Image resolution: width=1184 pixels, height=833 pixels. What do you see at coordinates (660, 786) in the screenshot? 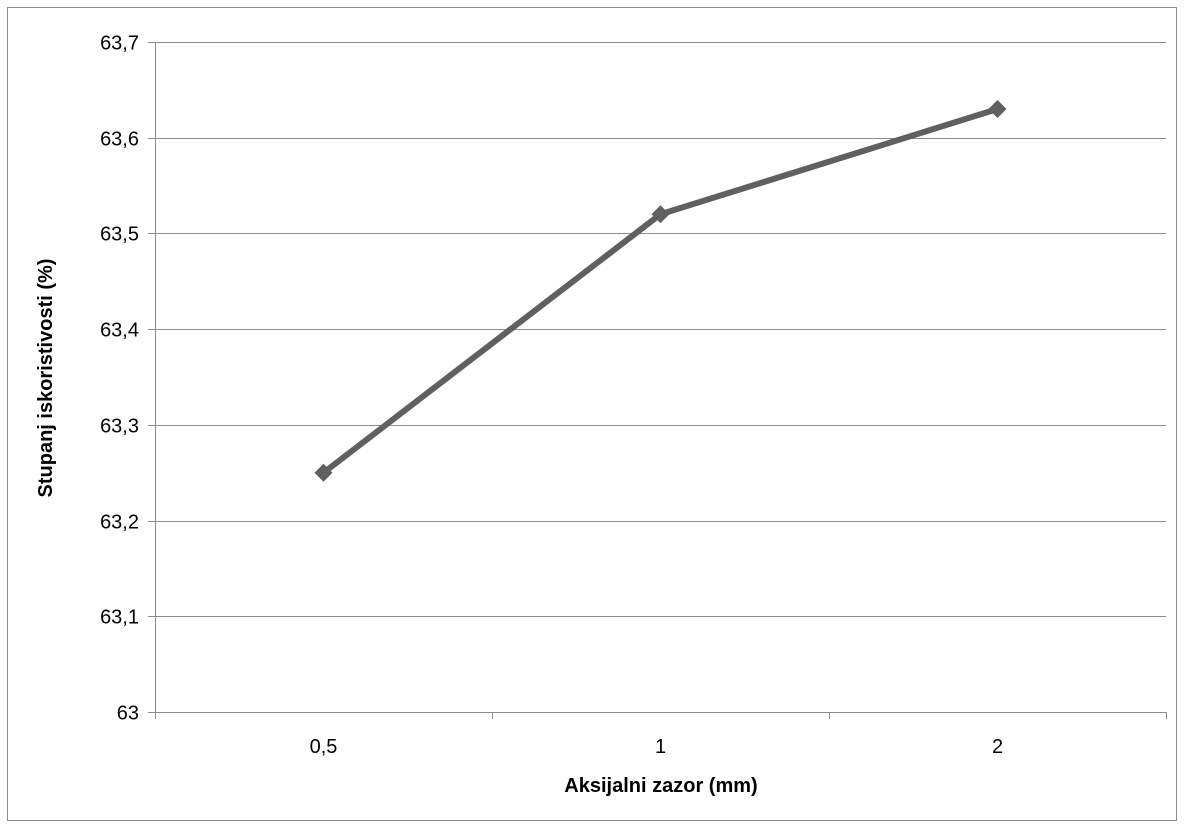
I see `x-axis-title: Aksijalni zazor (mm)` at bounding box center [660, 786].